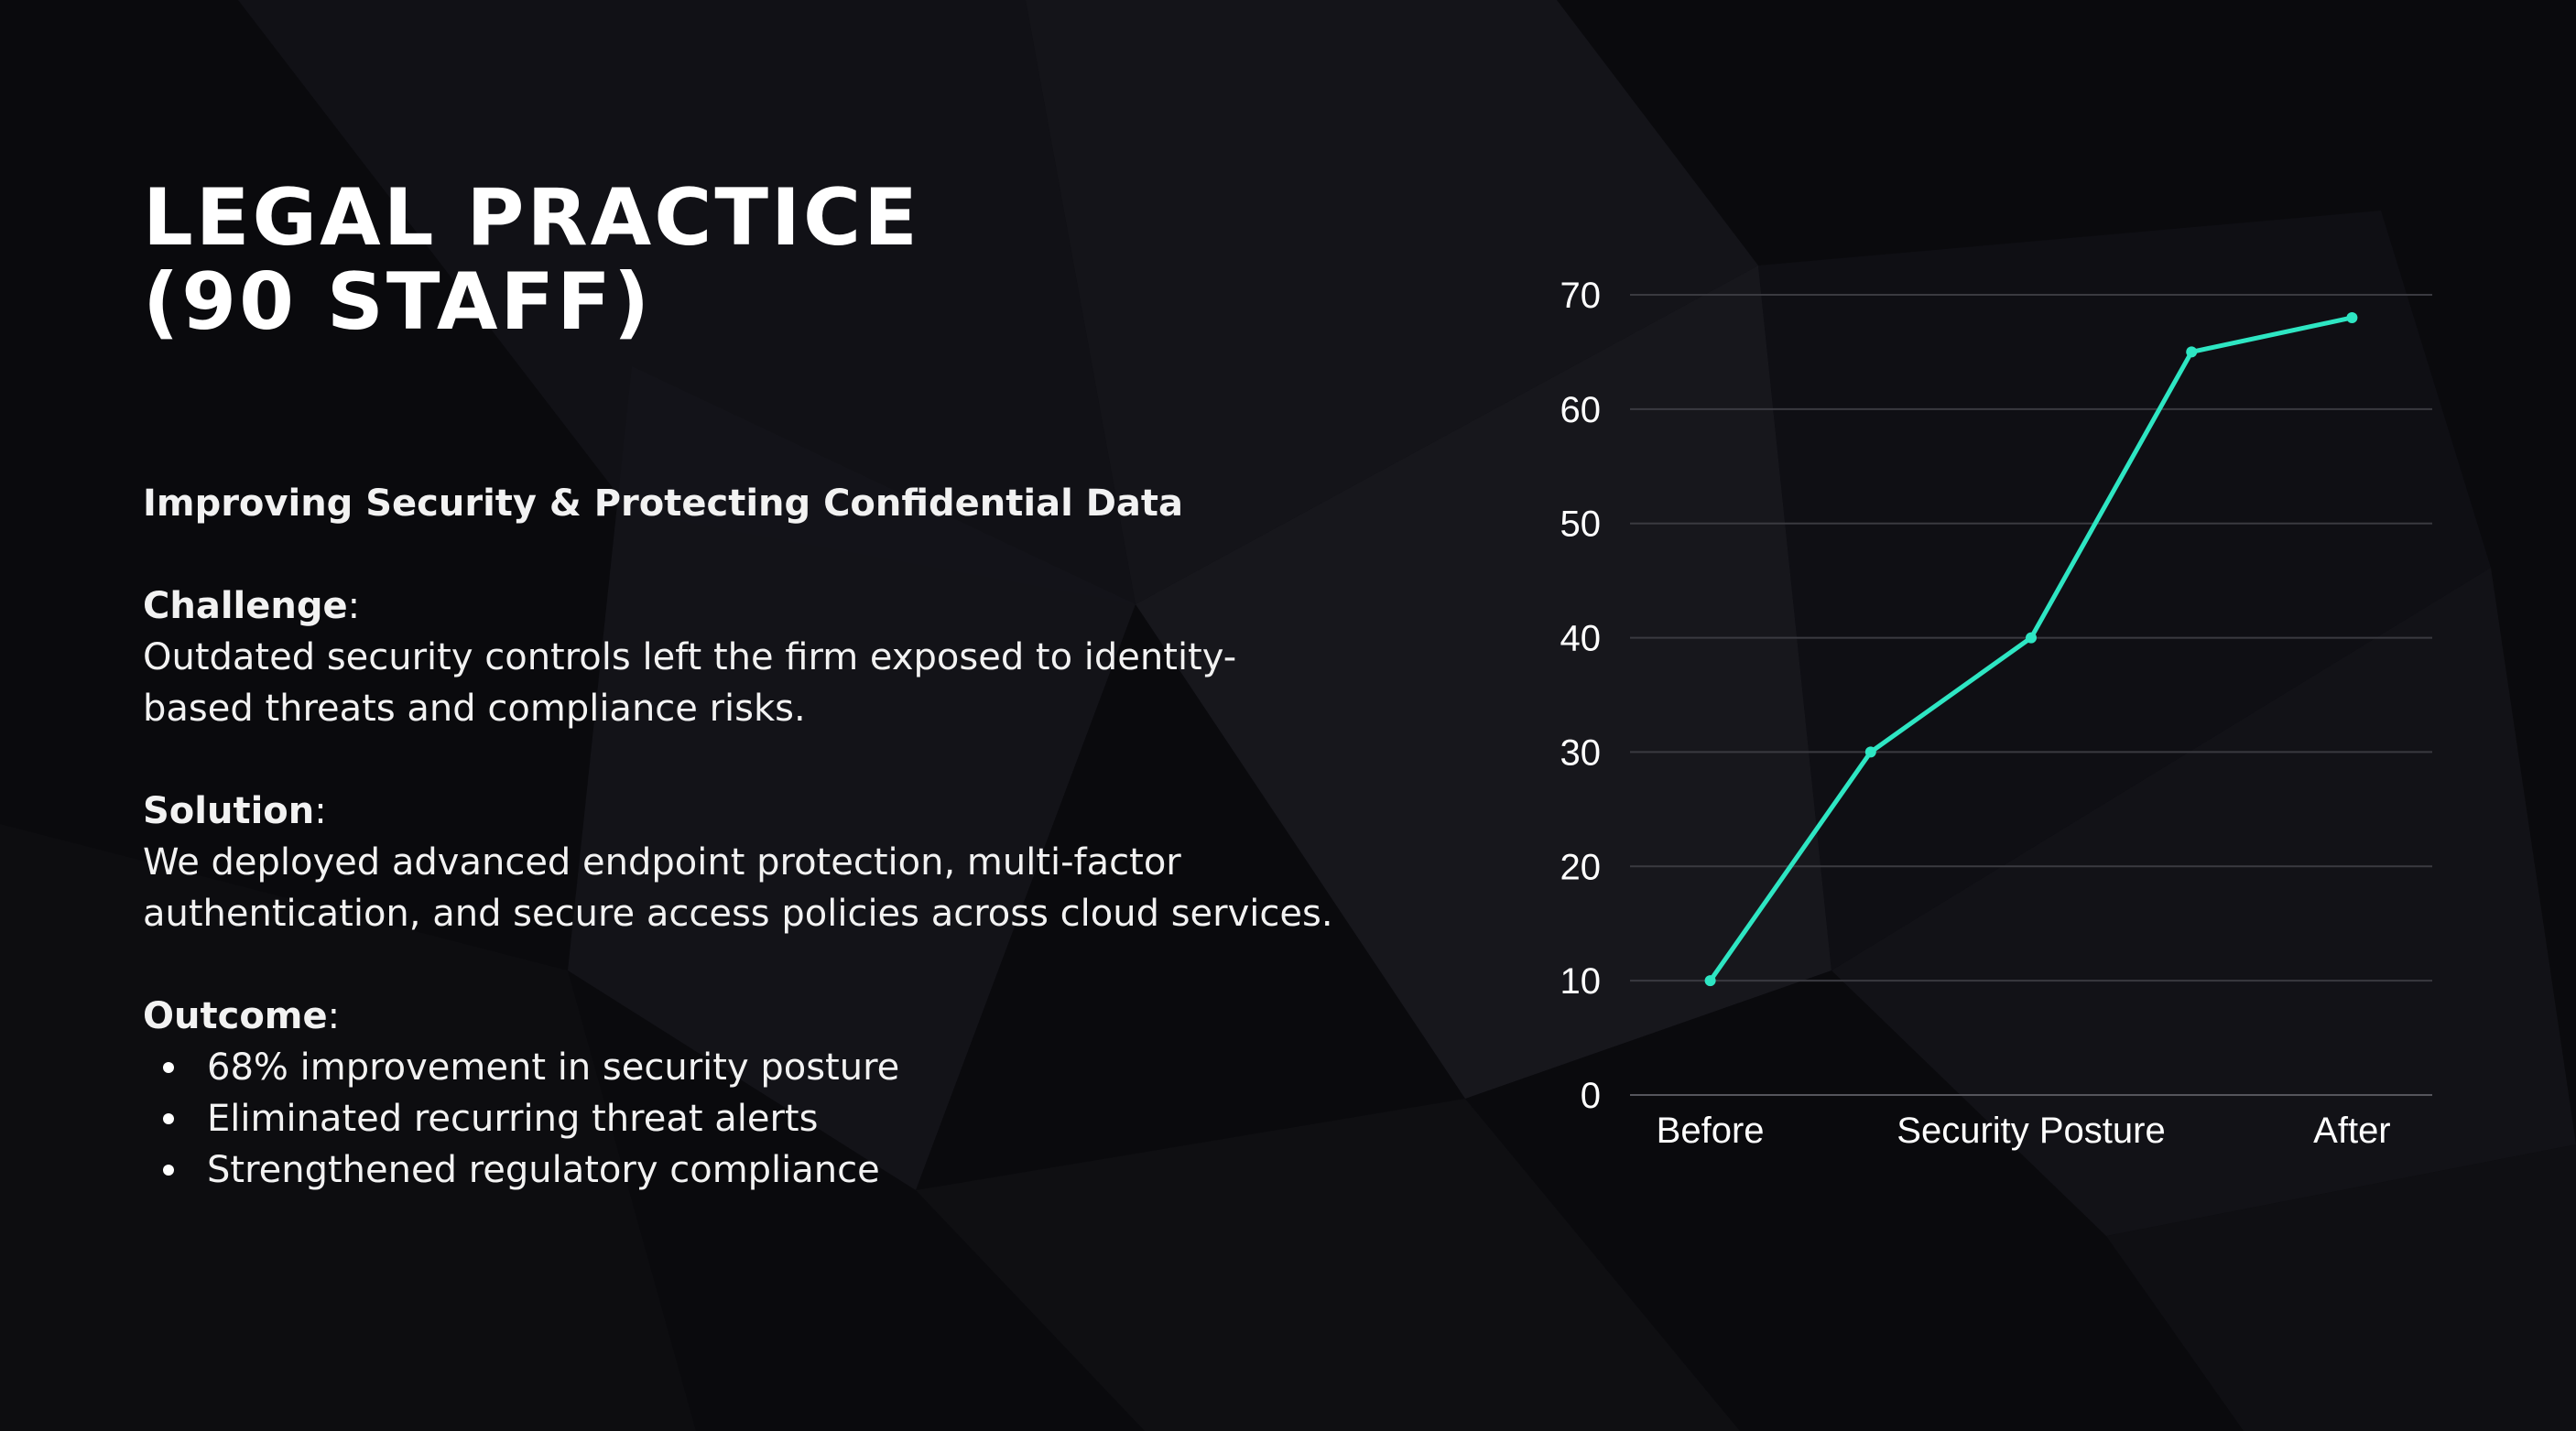 The width and height of the screenshot is (2576, 1431). I want to click on y-tick-label: 0, so click(1591, 1096).